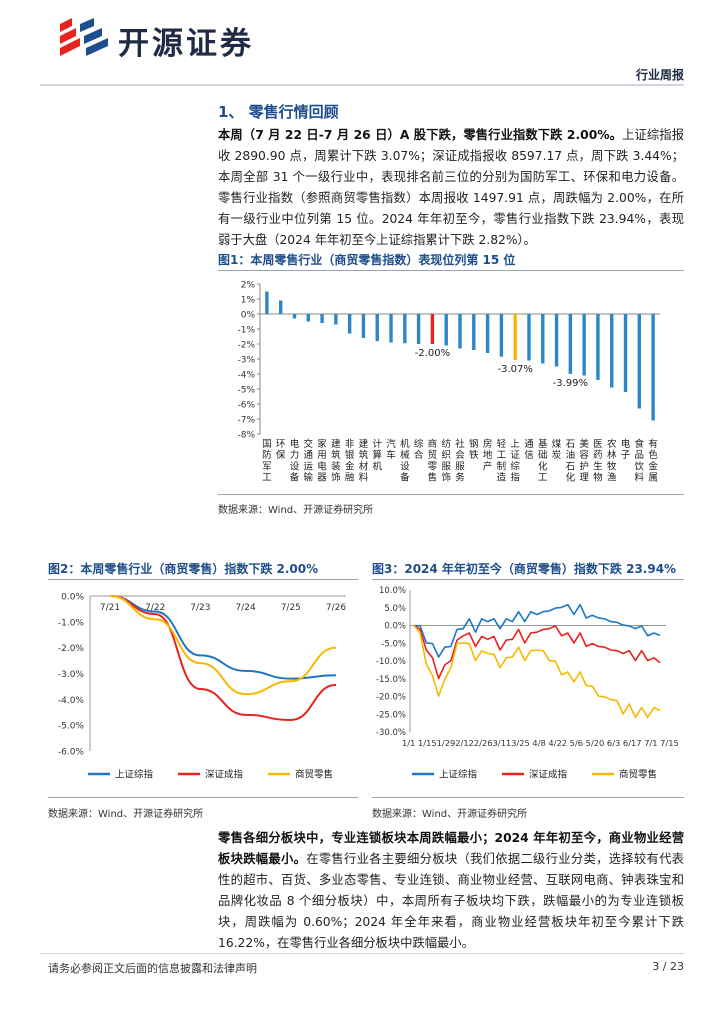 Image resolution: width=724 pixels, height=1024 pixels. What do you see at coordinates (502, 455) in the screenshot?
I see `category-label-char: 工` at bounding box center [502, 455].